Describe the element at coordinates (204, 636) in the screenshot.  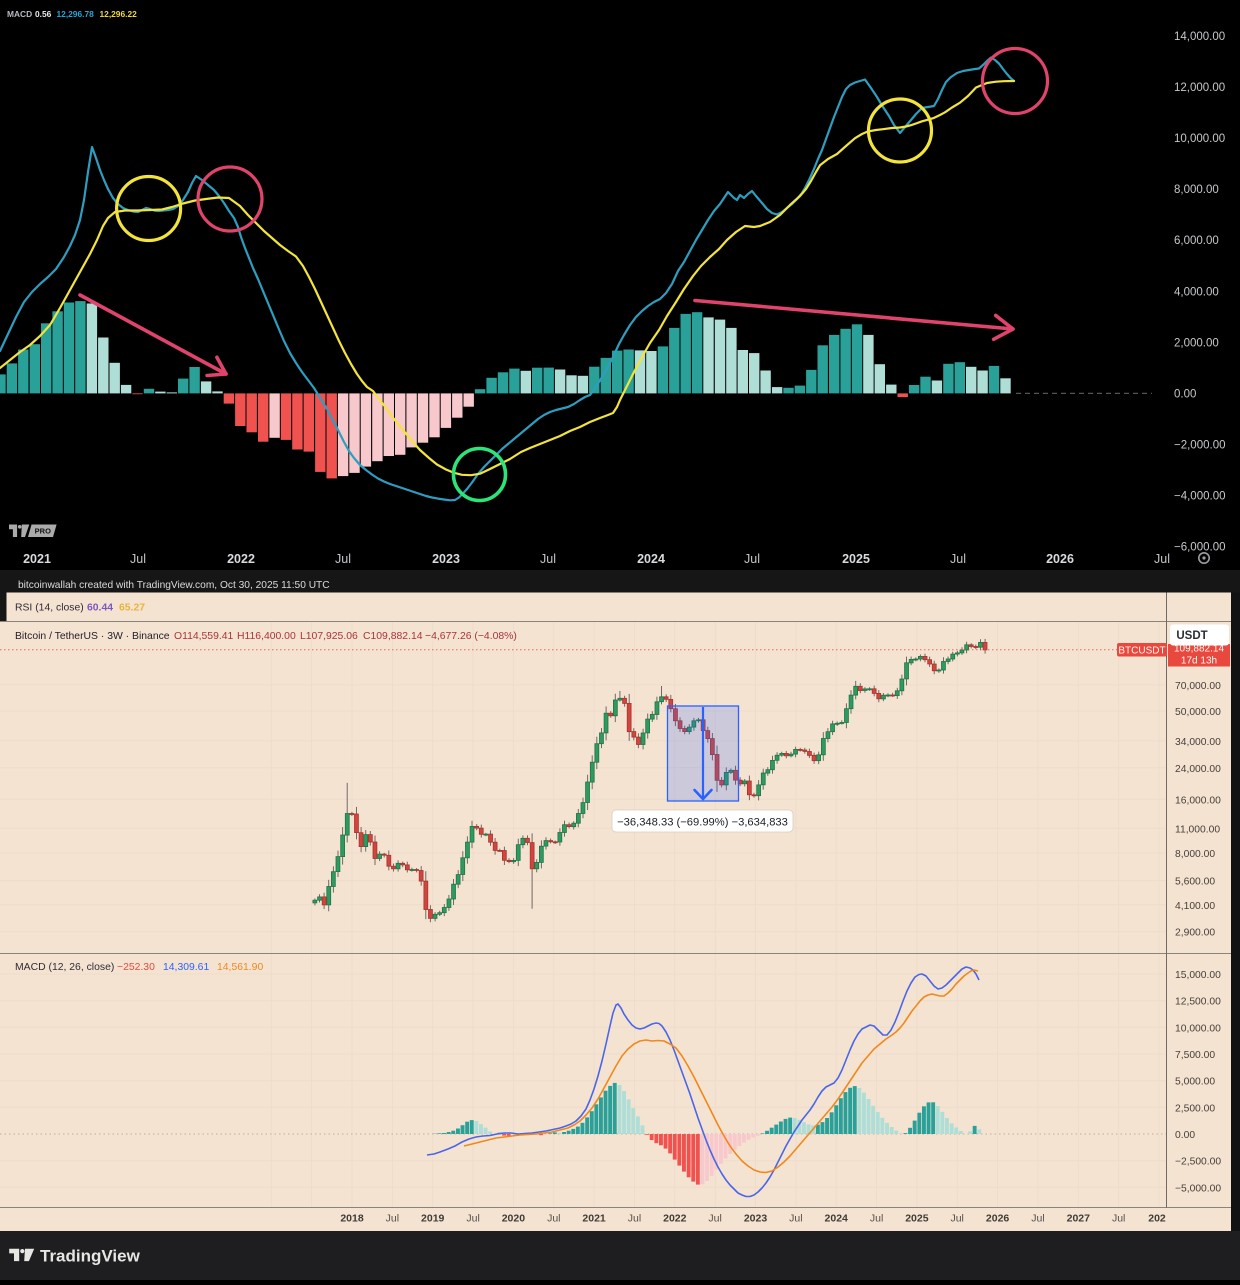
I see `svg-text: O114,559.41` at that location.